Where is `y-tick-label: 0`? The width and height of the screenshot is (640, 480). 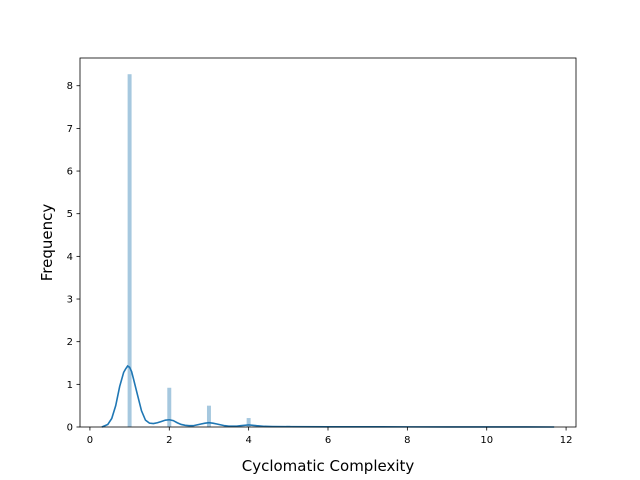
y-tick-label: 0 is located at coordinates (70, 428).